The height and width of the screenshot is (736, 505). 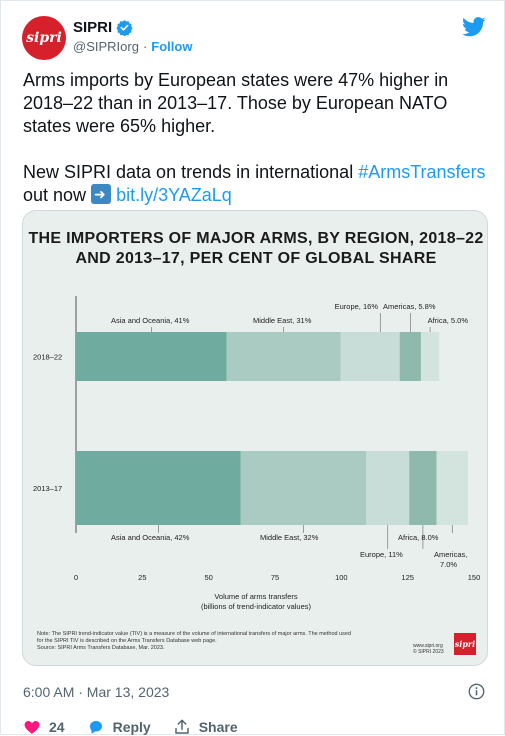 I want to click on bar-data-label: Americas, 5.8%, so click(x=409, y=306).